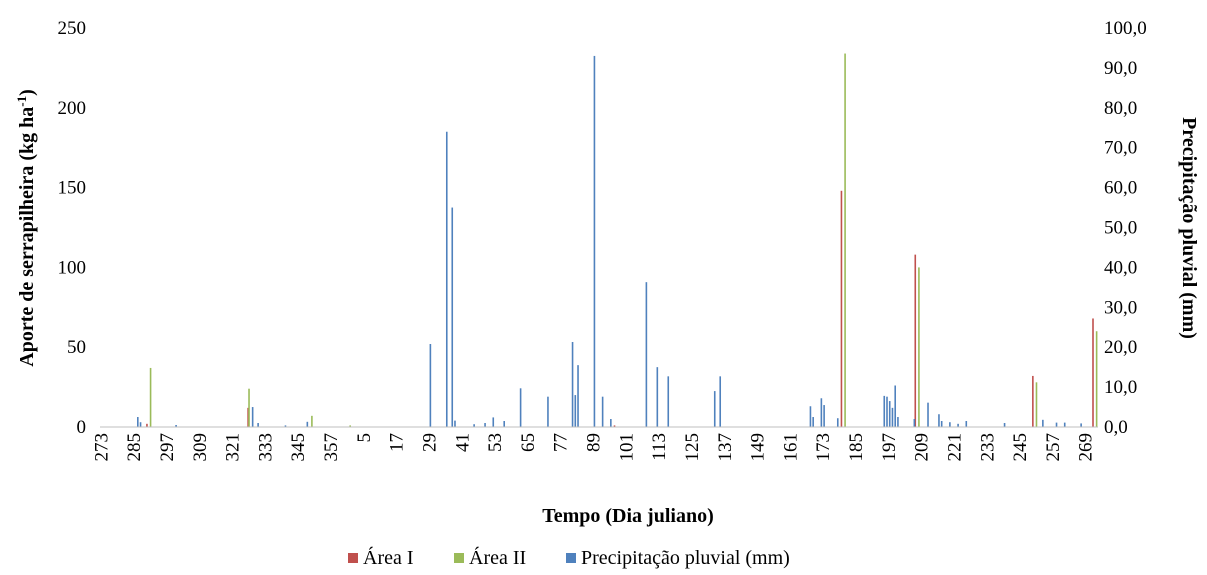 This screenshot has width=1207, height=575. What do you see at coordinates (364, 438) in the screenshot?
I see `x-tick-label: 5` at bounding box center [364, 438].